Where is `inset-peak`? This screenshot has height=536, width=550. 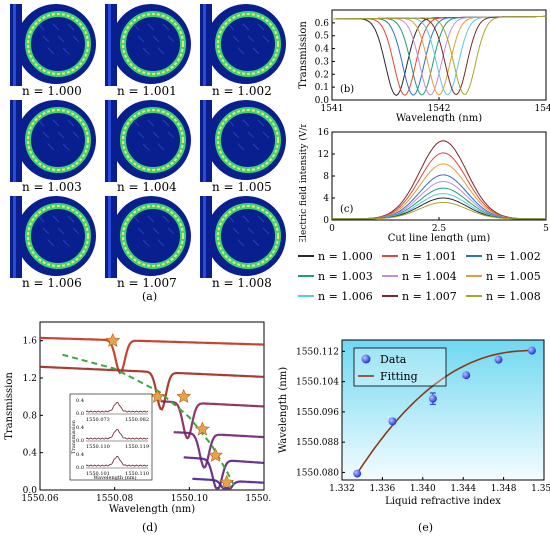
inset-peak is located at coordinates (117, 434).